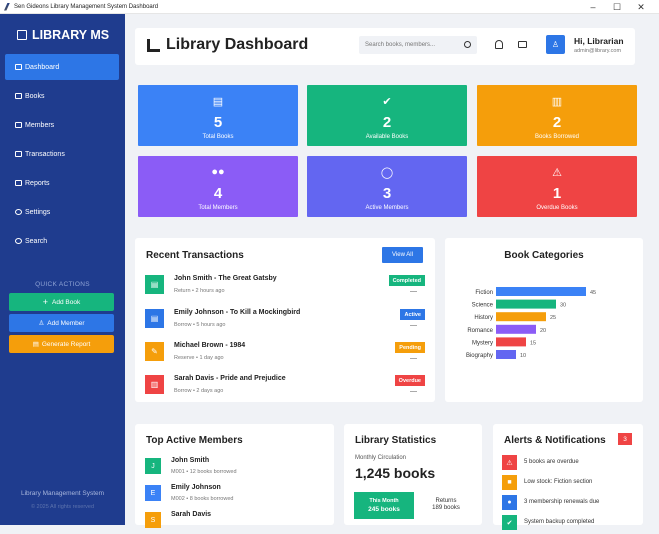 This screenshot has height=534, width=659. Describe the element at coordinates (235, 522) in the screenshot. I see `member-row: S Sarah Davis` at that location.